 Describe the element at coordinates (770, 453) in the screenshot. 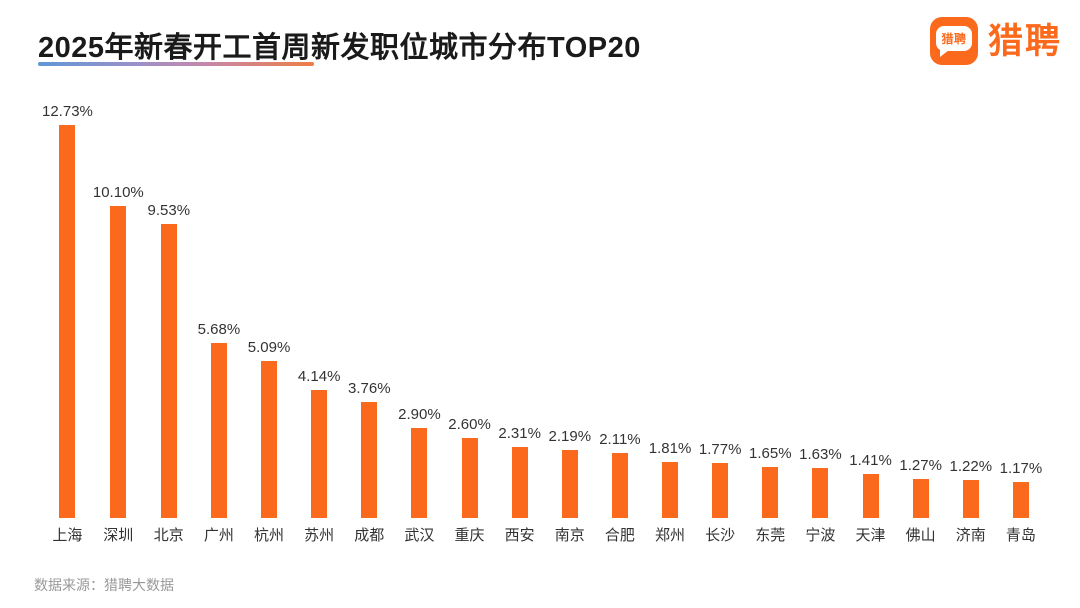

I see `bar-value-label: 1.65%` at that location.